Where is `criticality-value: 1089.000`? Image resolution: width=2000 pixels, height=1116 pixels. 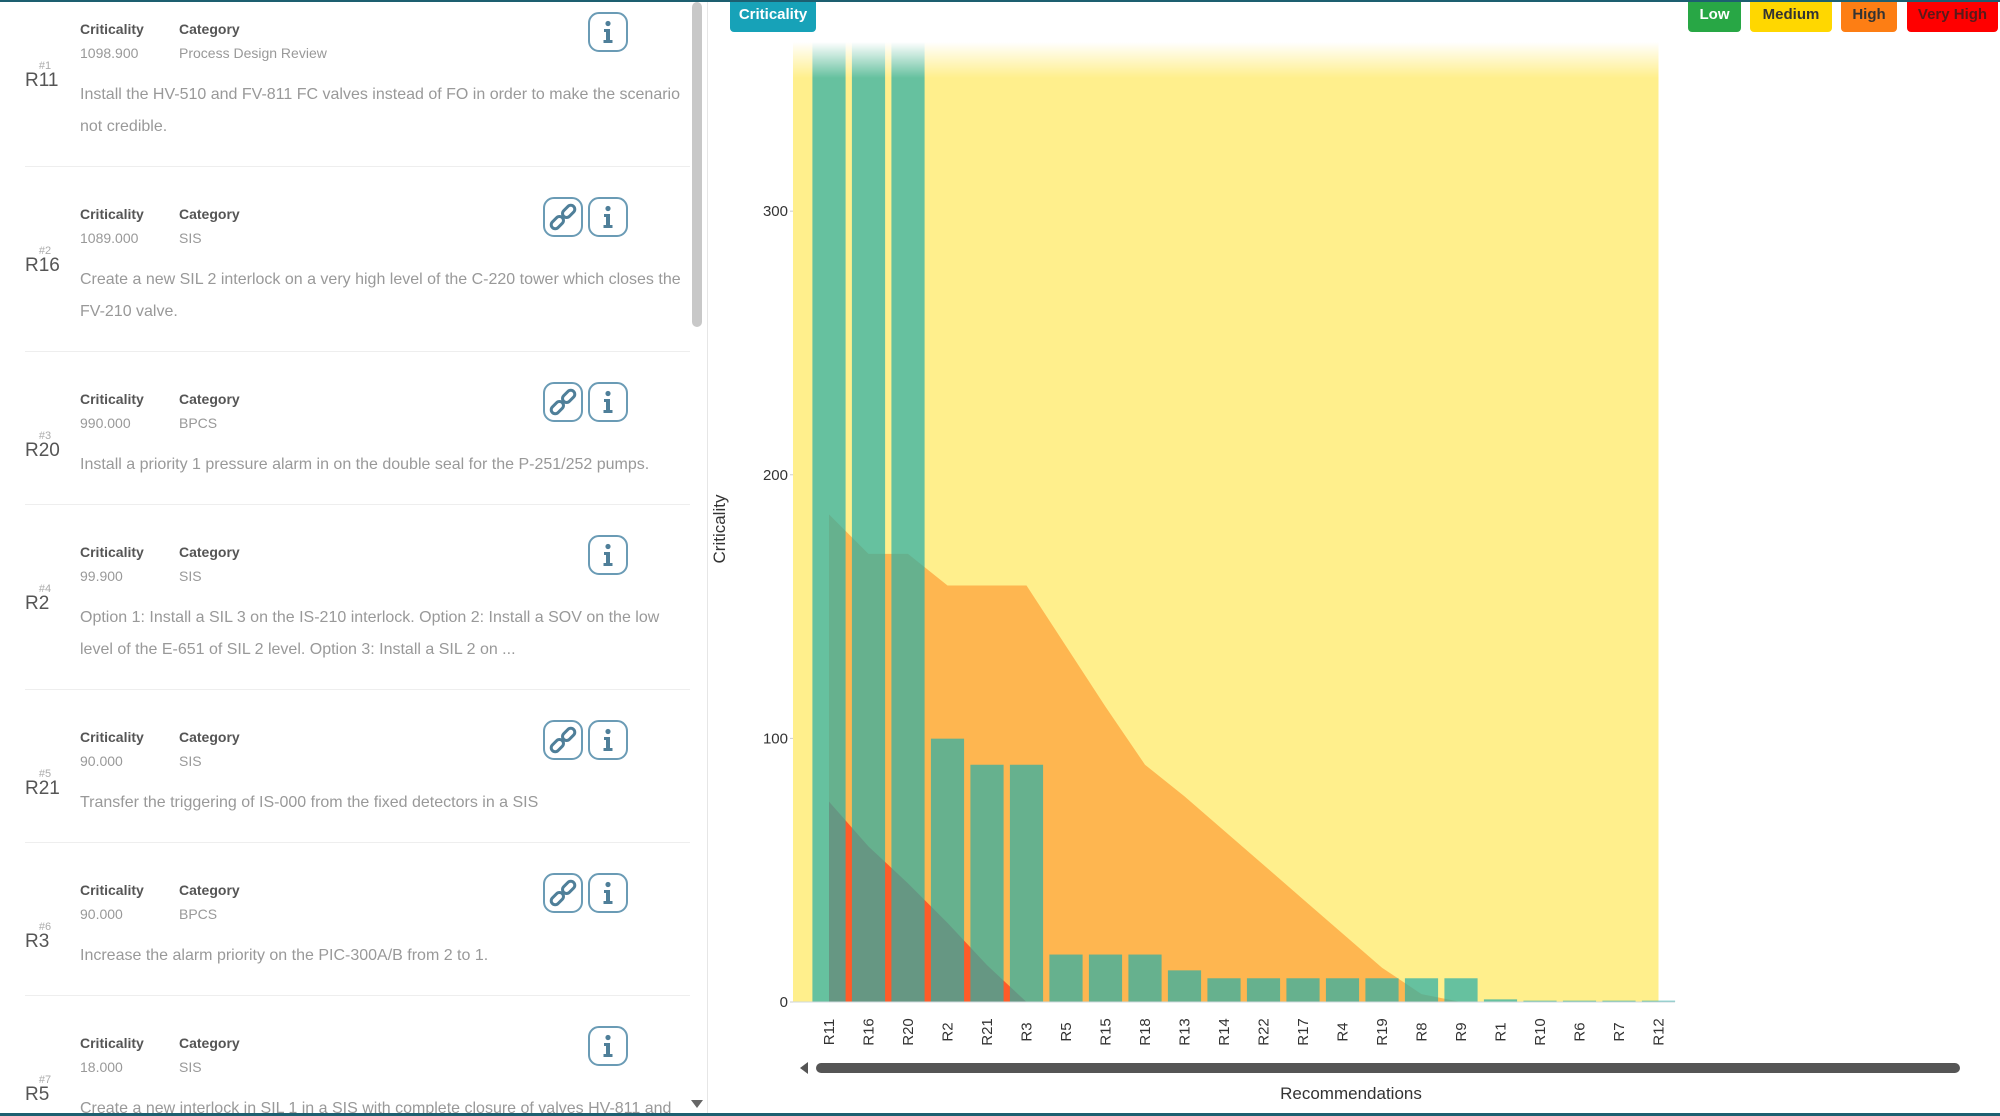 criticality-value: 1089.000 is located at coordinates (109, 238).